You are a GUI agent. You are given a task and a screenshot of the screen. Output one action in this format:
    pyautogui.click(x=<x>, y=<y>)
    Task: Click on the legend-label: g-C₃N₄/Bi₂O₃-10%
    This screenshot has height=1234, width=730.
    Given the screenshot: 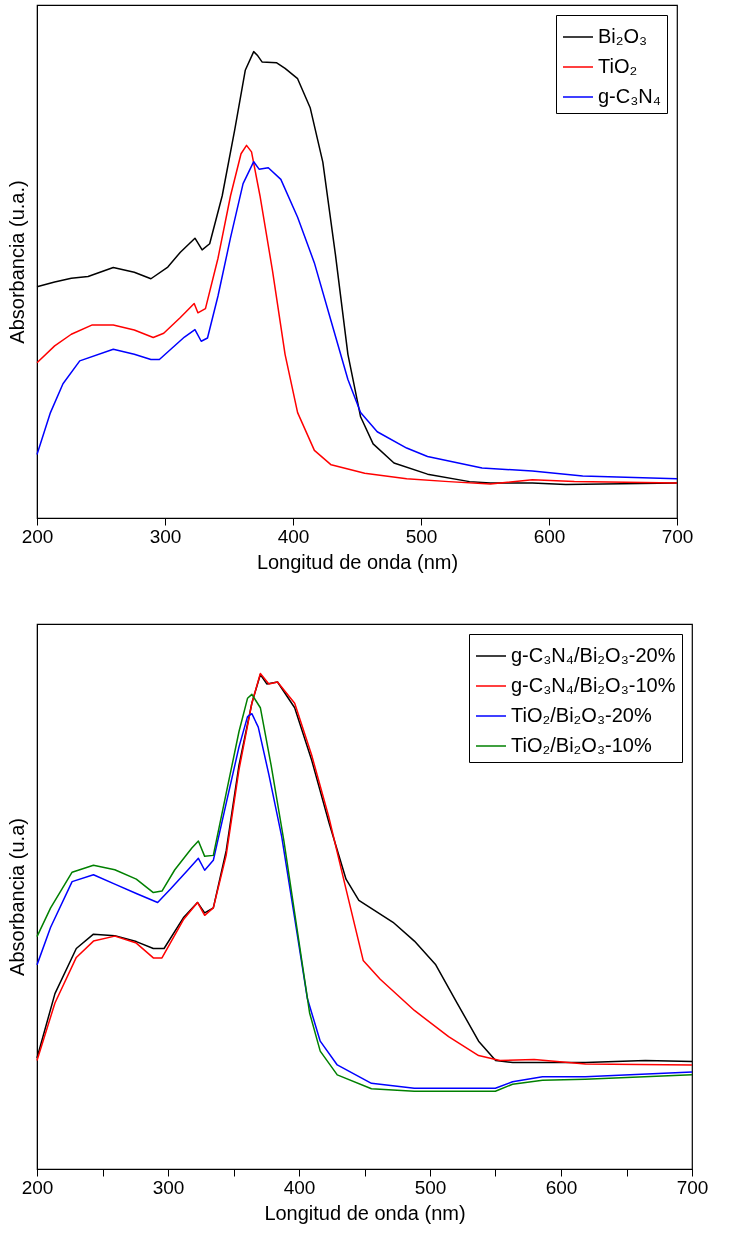 What is the action you would take?
    pyautogui.click(x=593, y=685)
    